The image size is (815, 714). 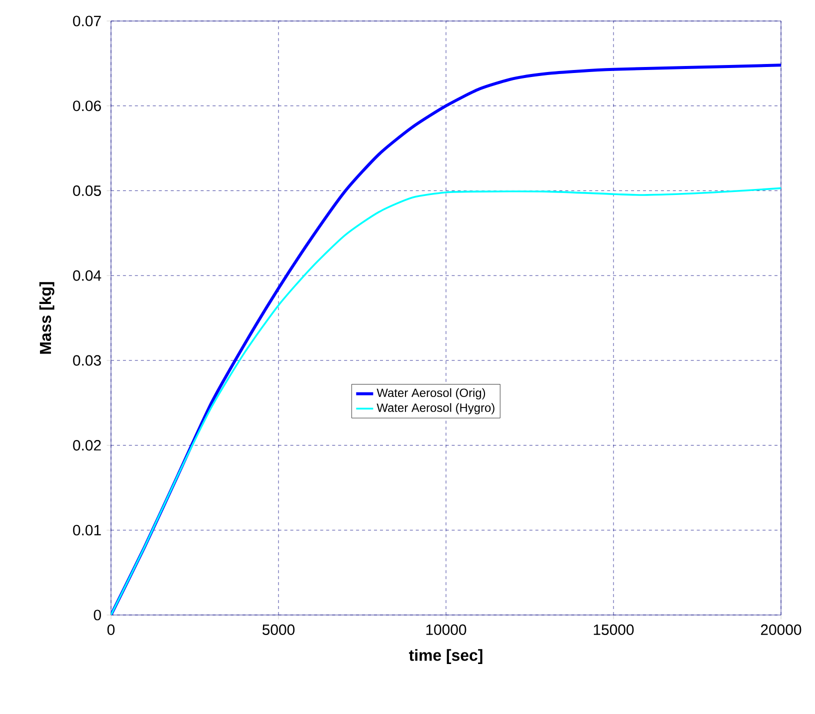 I want to click on x-tick-label: 0, so click(x=111, y=630).